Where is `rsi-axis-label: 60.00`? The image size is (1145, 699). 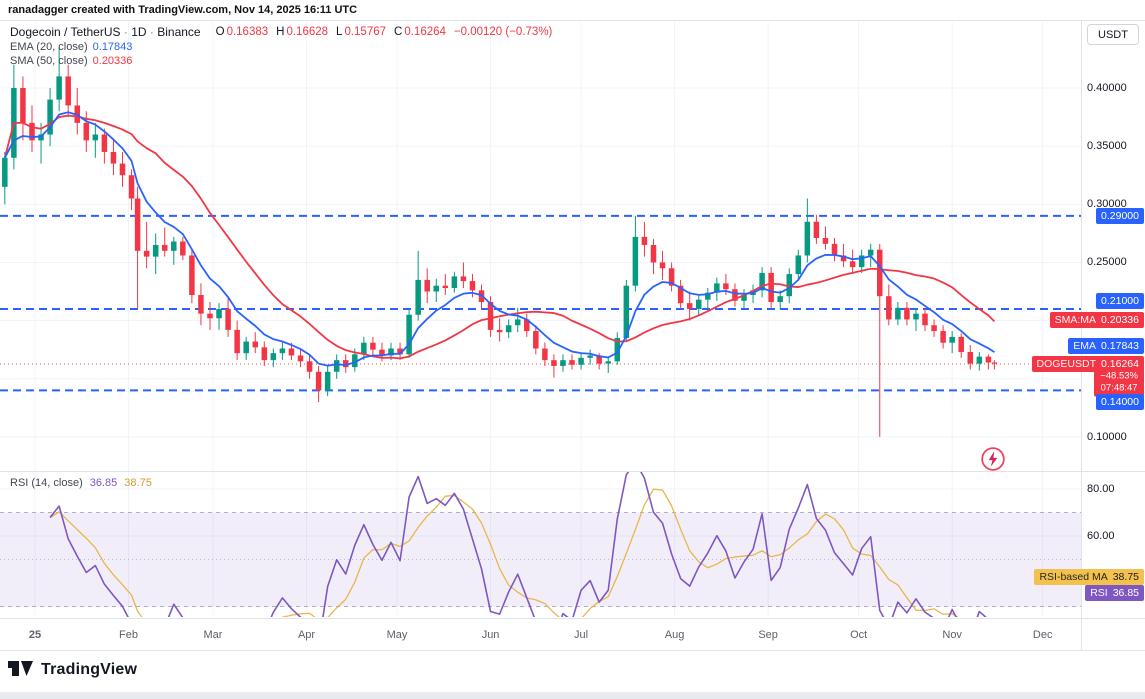 rsi-axis-label: 60.00 is located at coordinates (1101, 536).